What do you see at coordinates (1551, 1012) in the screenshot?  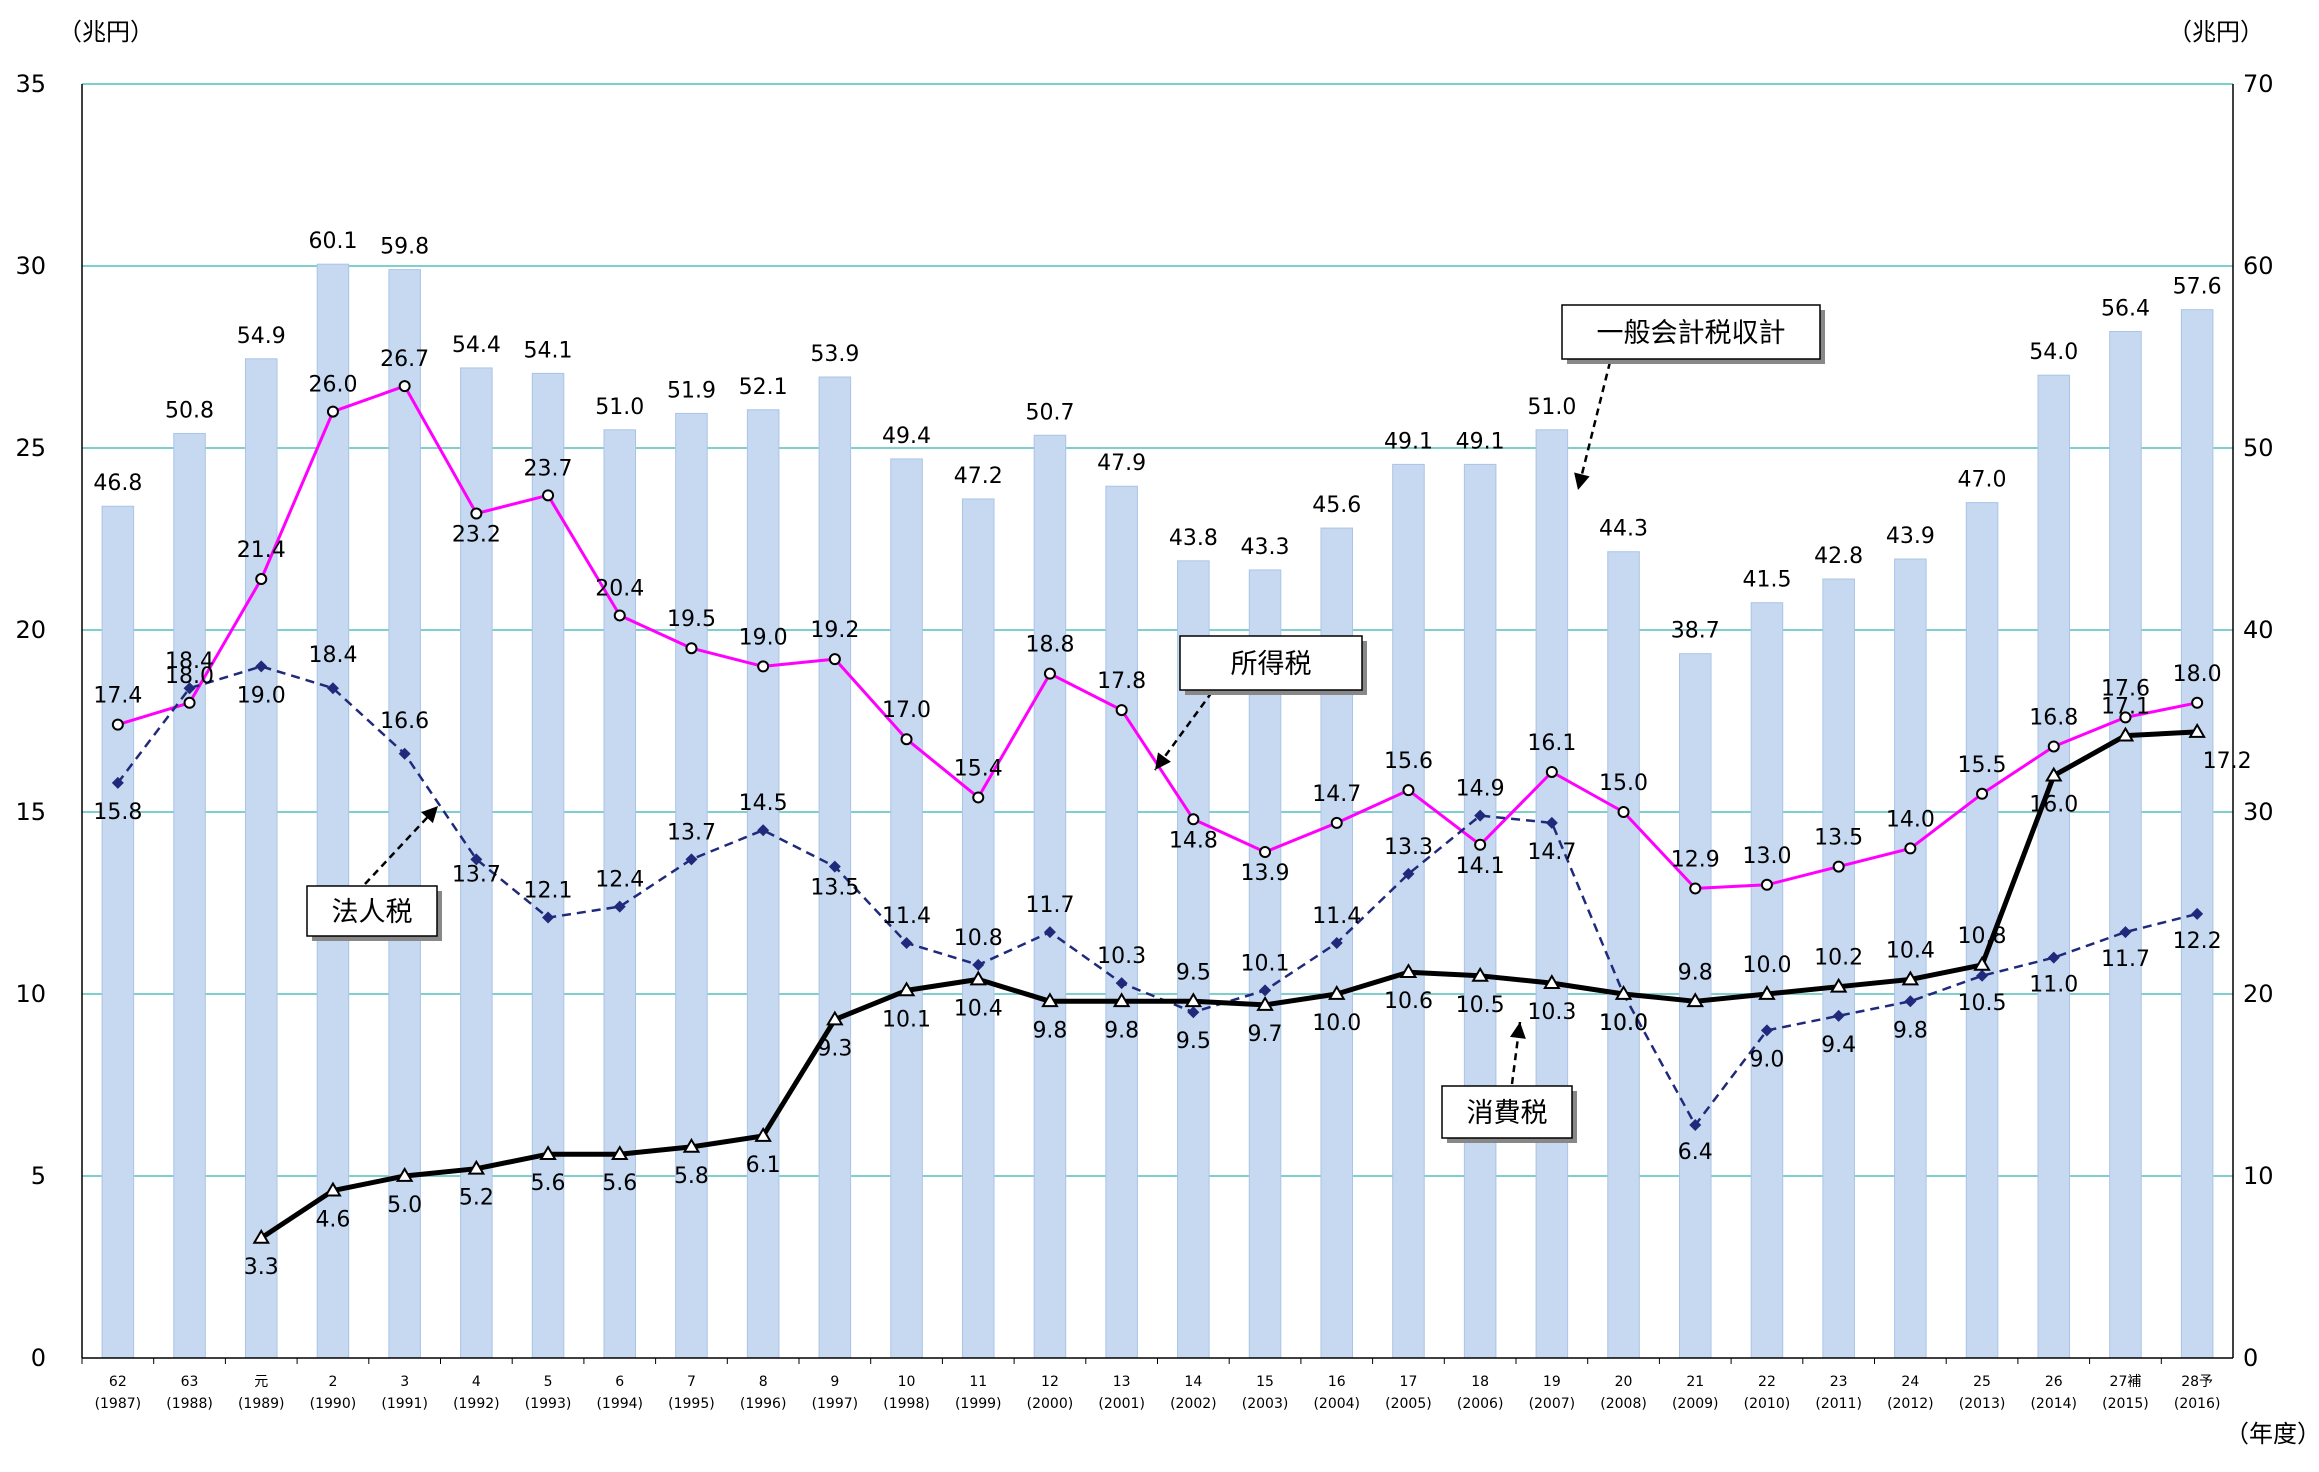 I see `label-消費税-20: 10.3` at bounding box center [1551, 1012].